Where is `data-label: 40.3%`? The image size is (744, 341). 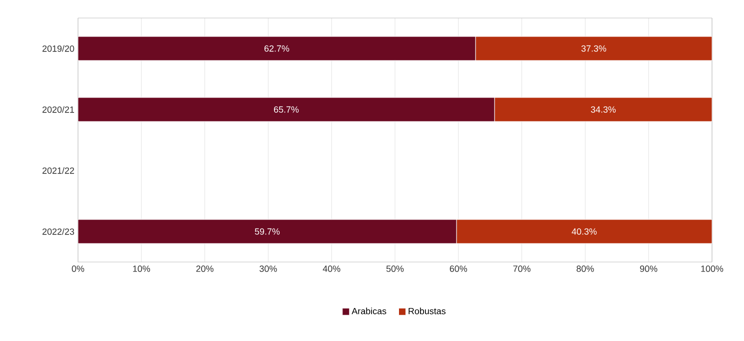 data-label: 40.3% is located at coordinates (584, 231).